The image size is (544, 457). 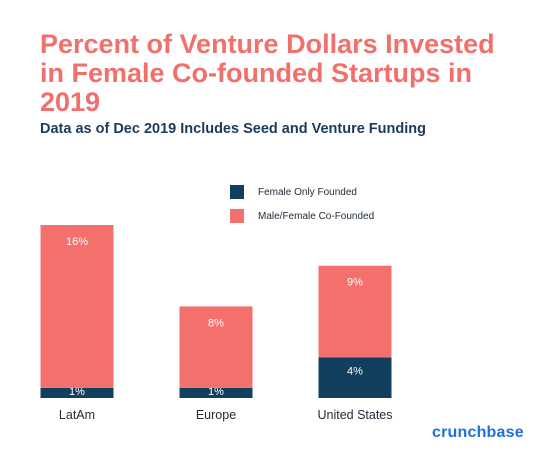 I want to click on data-label-female-only-latam: 1%, so click(x=77, y=392).